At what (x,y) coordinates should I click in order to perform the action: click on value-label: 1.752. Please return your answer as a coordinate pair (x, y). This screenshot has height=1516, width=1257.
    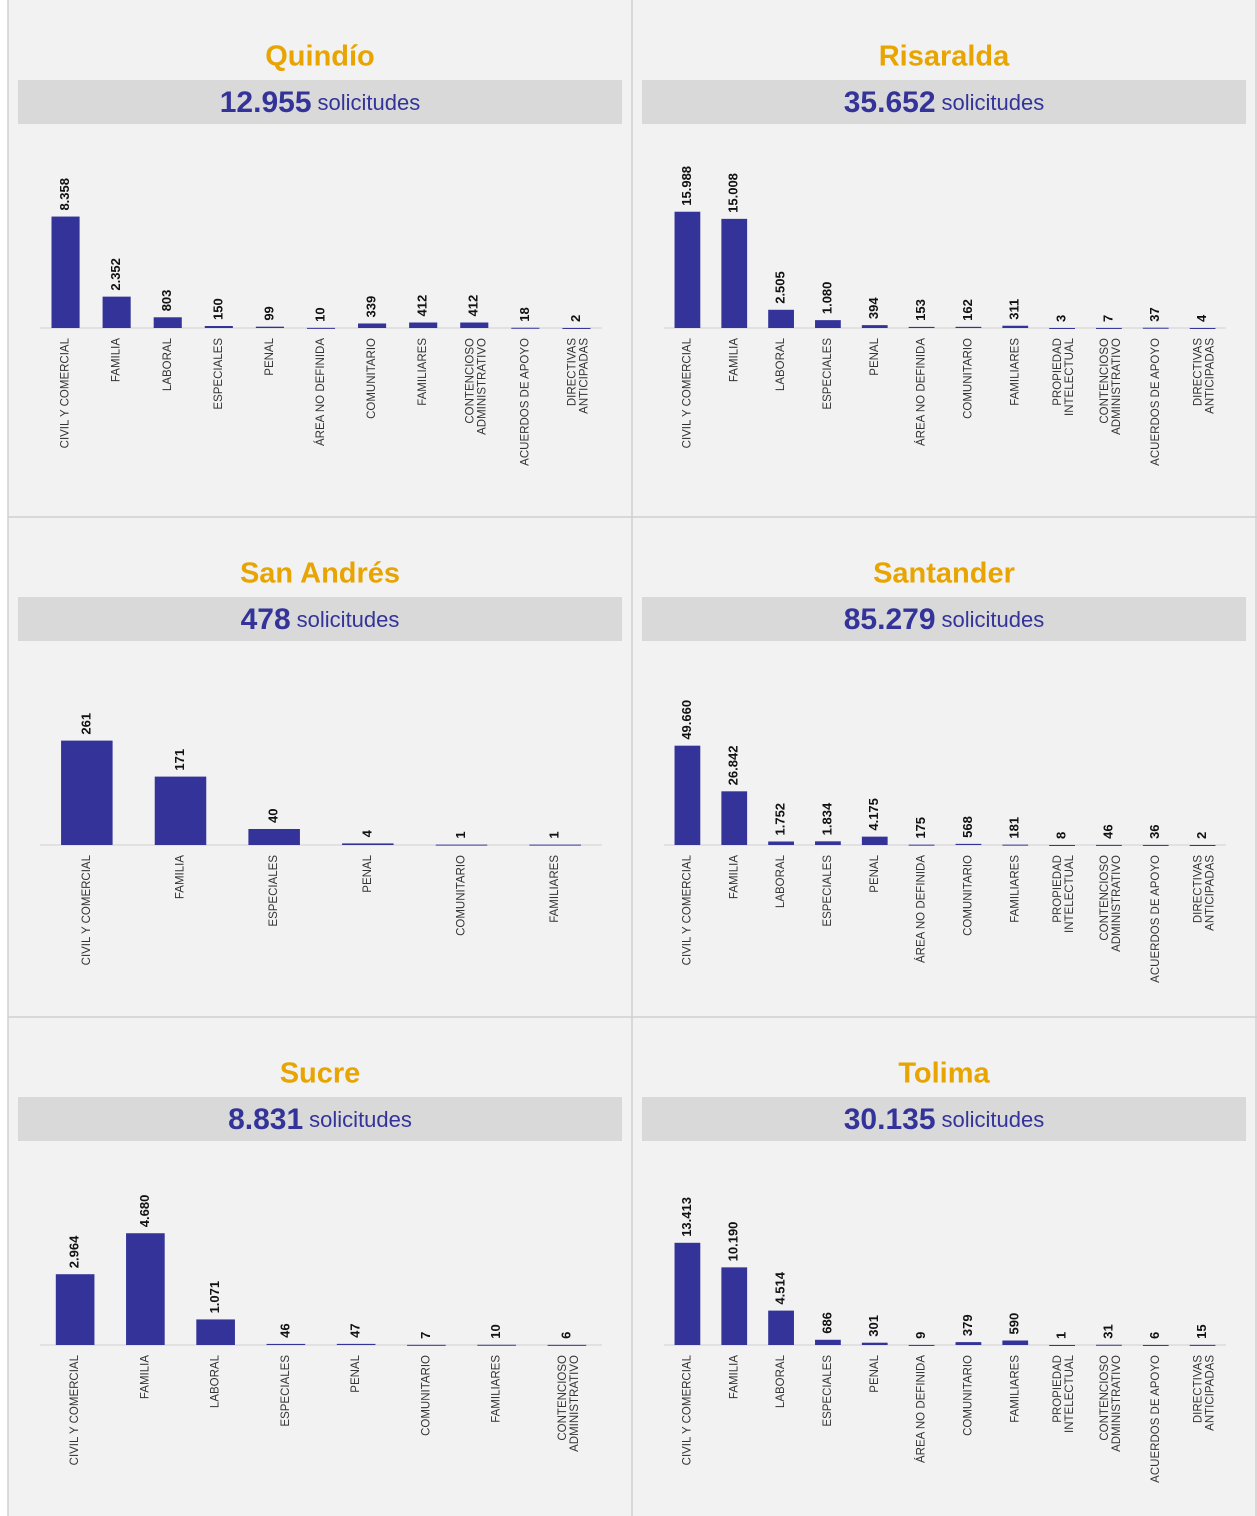
    Looking at the image, I should click on (780, 819).